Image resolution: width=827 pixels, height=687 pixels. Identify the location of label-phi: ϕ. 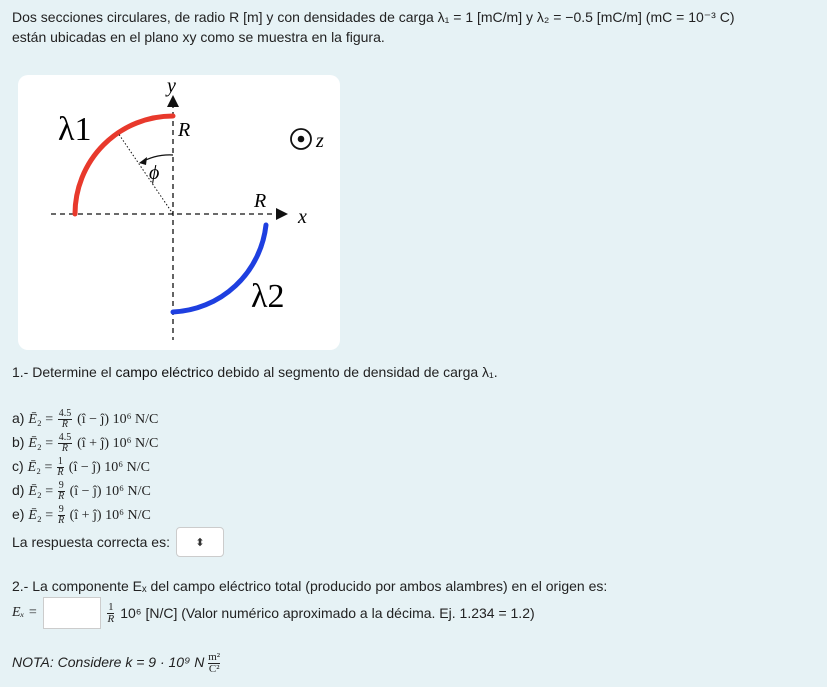
(154, 173).